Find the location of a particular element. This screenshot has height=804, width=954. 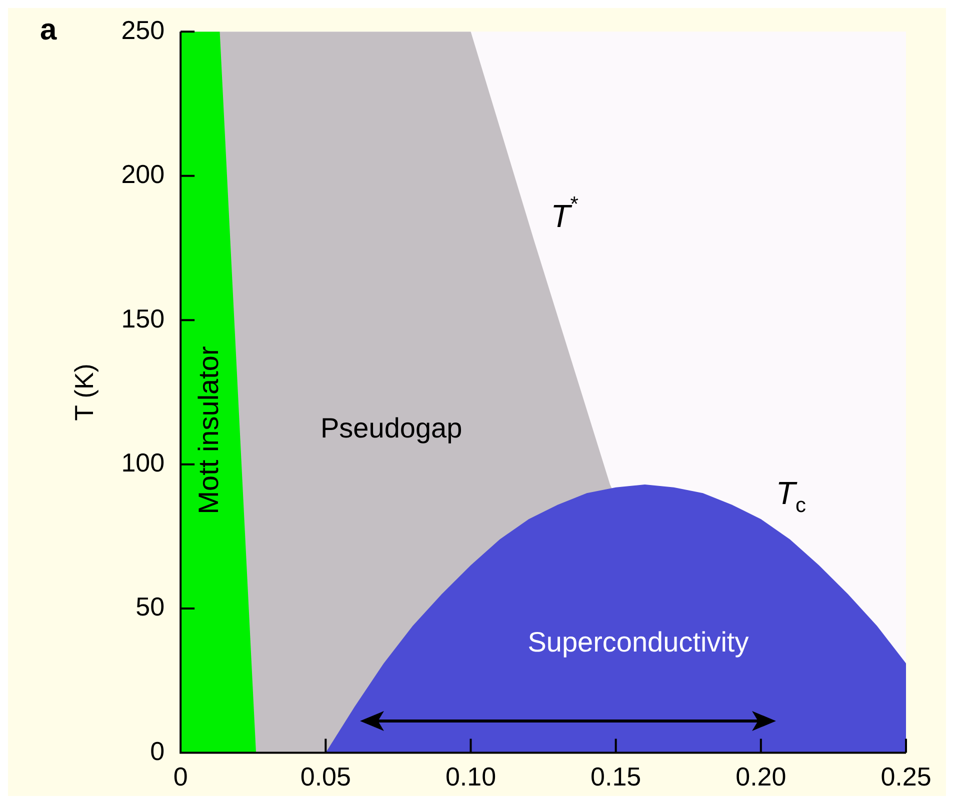

y-tick-label: 150 is located at coordinates (143, 318).